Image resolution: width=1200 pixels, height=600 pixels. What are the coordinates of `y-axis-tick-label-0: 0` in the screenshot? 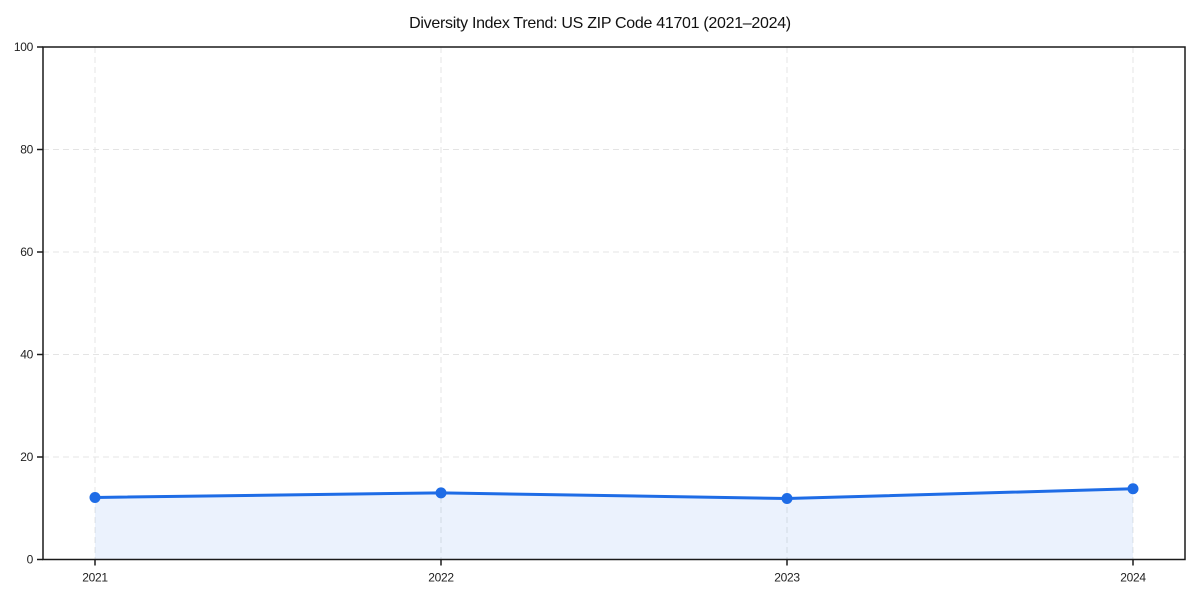 It's located at (30, 560).